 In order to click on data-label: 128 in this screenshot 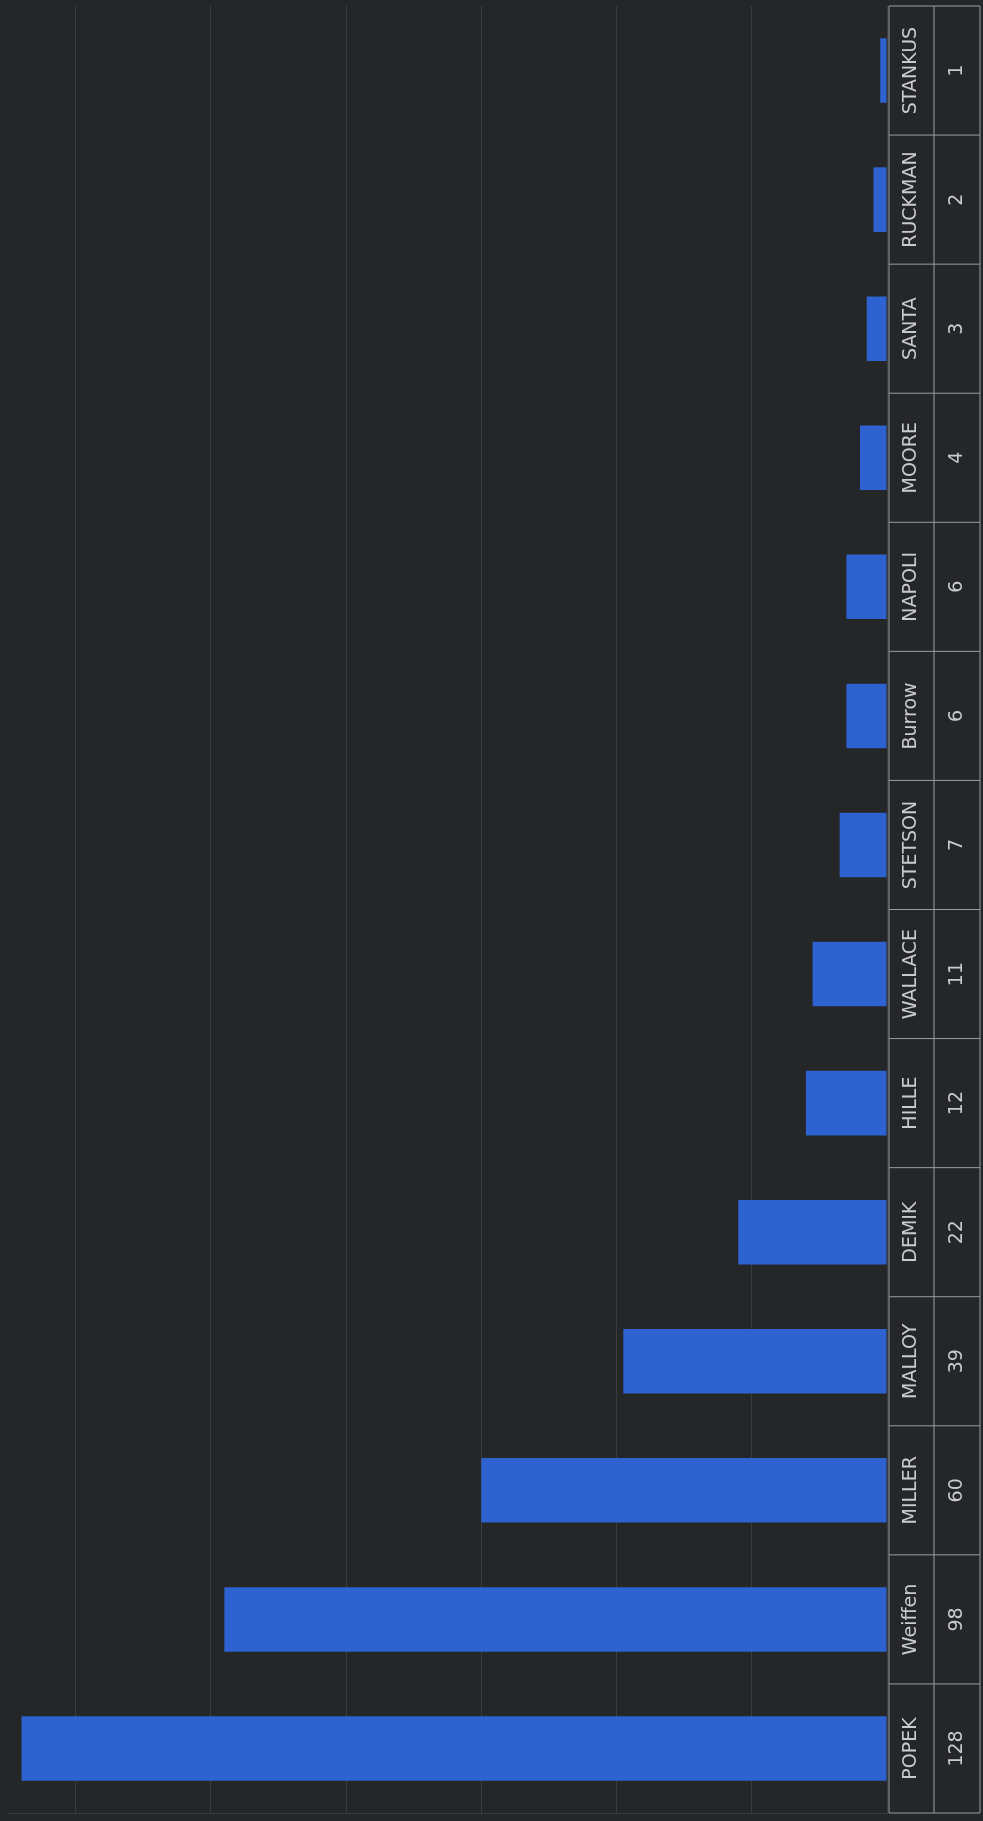, I will do `click(954, 1748)`.